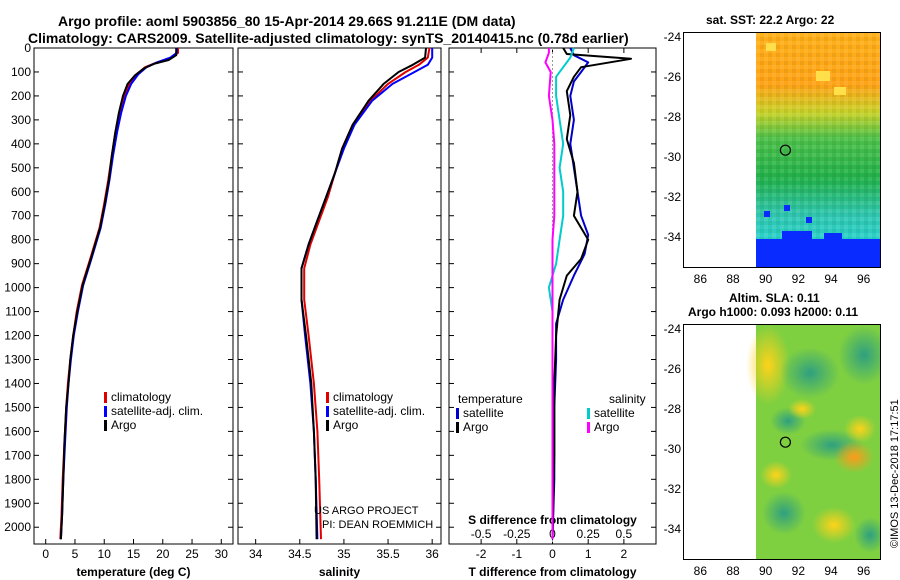 This screenshot has height=580, width=900. Describe the element at coordinates (21, 240) in the screenshot. I see `y-tick-label: 800` at that location.